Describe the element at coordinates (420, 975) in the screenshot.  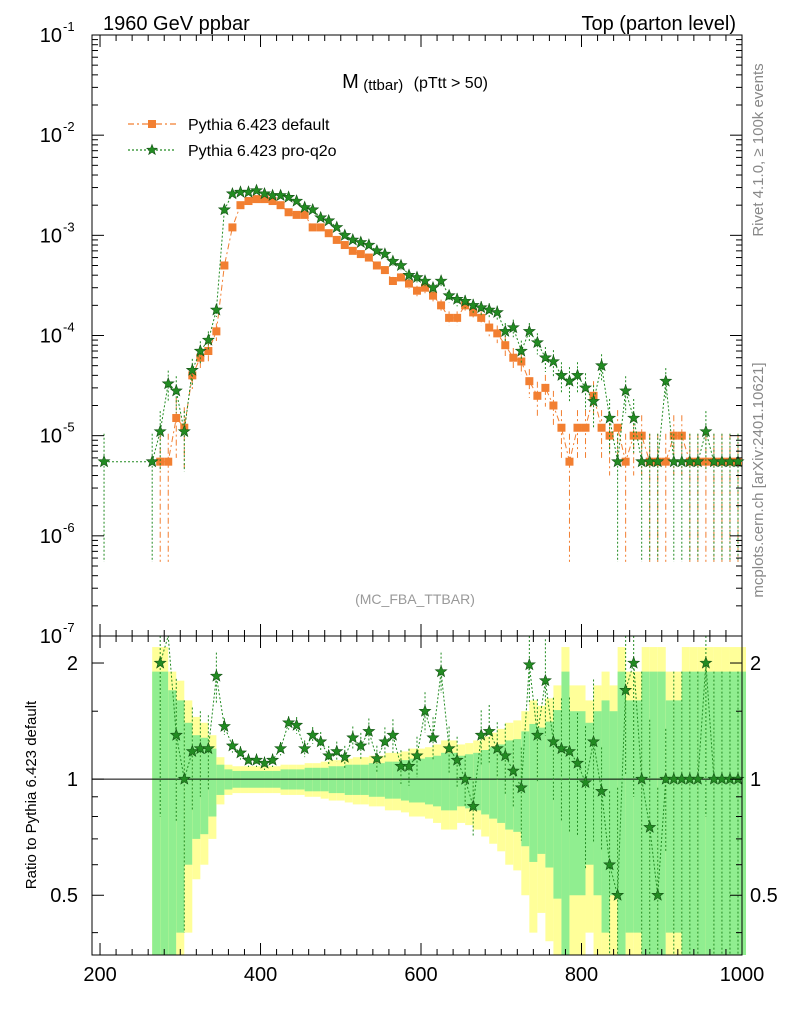
I see `x-tick-label: 600` at that location.